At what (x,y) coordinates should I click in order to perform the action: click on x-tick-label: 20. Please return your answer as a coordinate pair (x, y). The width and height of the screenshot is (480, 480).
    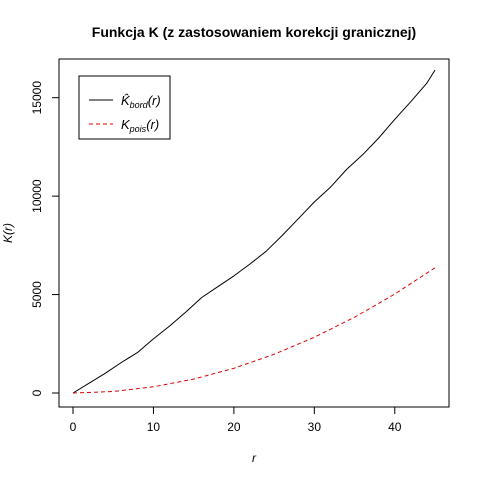
    Looking at the image, I should click on (234, 427).